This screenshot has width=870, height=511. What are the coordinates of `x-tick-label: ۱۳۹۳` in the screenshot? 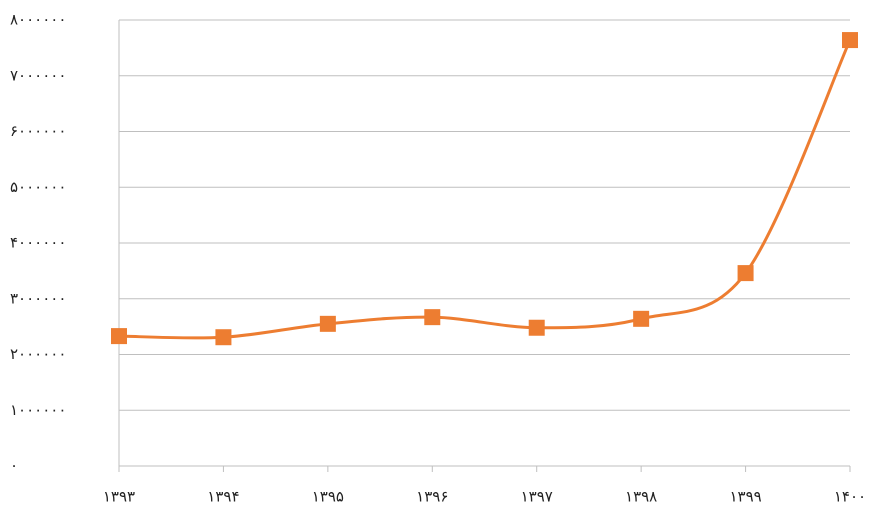 It's located at (119, 497).